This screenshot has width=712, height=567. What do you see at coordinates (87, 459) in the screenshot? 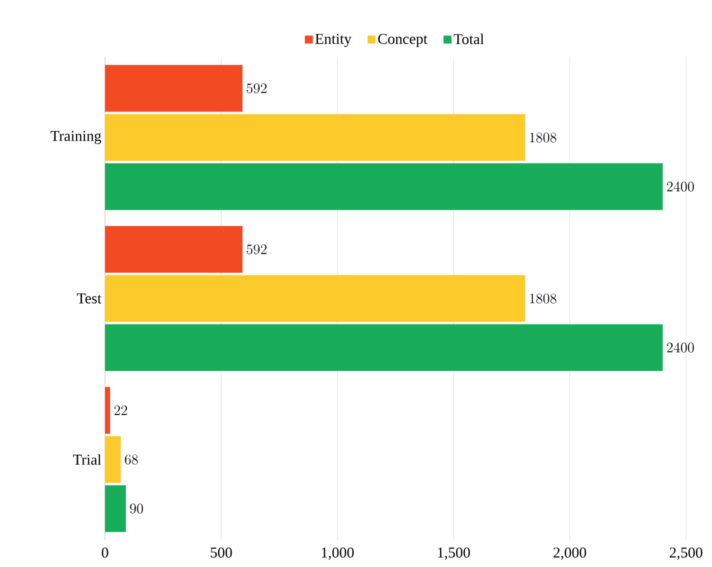
I see `y-tick-label: Trial` at bounding box center [87, 459].